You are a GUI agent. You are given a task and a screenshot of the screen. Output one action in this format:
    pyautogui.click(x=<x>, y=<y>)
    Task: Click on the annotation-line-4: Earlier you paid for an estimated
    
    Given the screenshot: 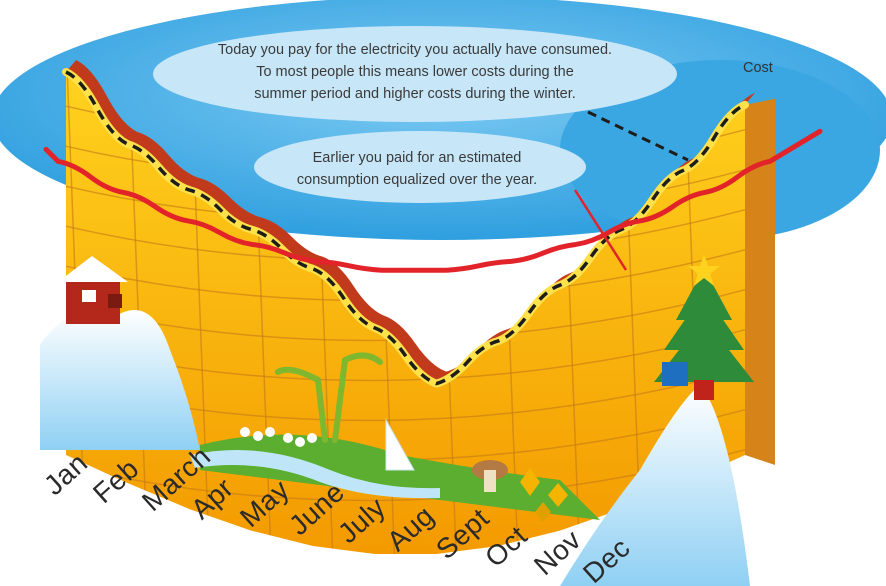 What is the action you would take?
    pyautogui.click(x=417, y=158)
    